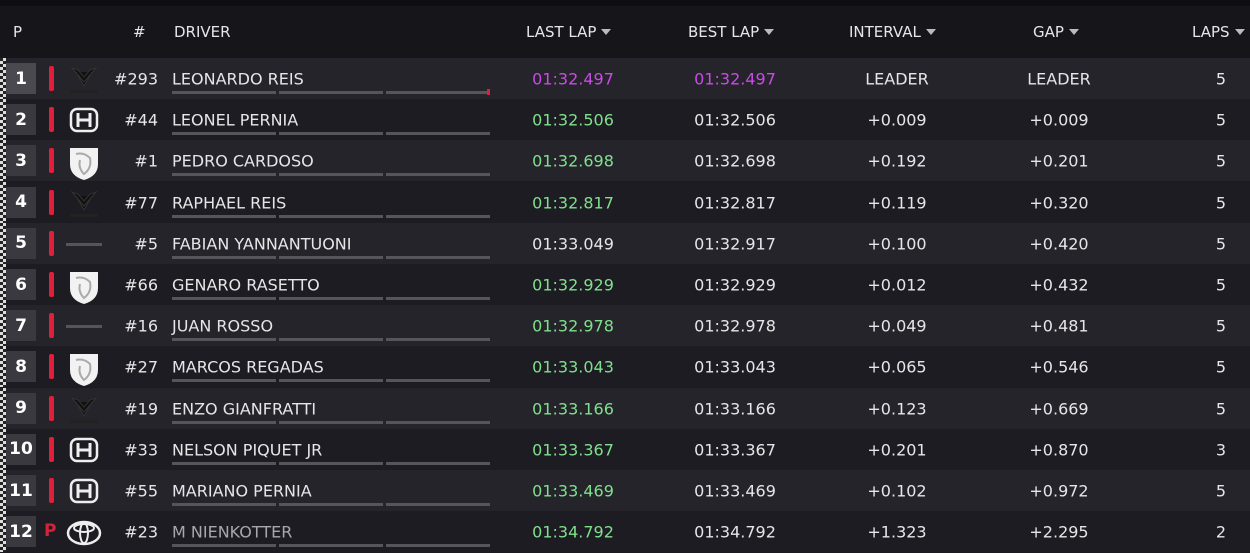 Image resolution: width=1250 pixels, height=553 pixels. Describe the element at coordinates (141, 409) in the screenshot. I see `car-number: #19` at that location.